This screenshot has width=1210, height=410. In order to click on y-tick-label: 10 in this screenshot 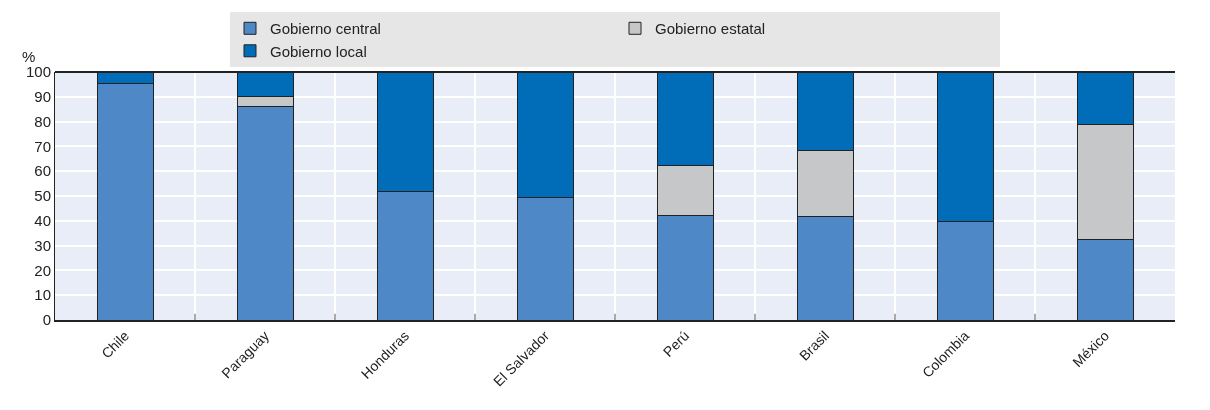, I will do `click(42, 295)`.